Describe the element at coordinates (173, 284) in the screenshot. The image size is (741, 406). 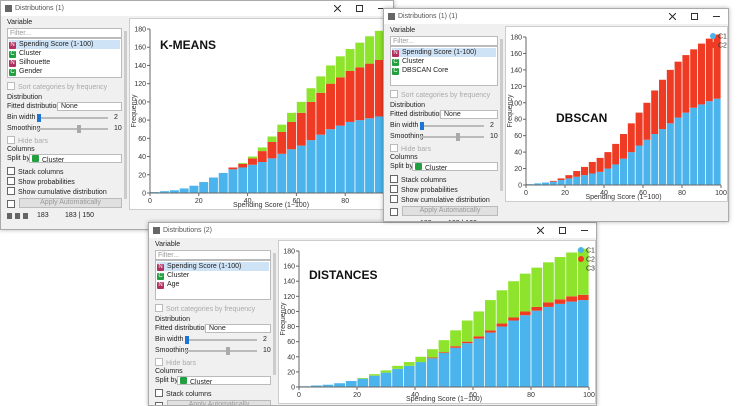
I see `variable-name: Age` at that location.